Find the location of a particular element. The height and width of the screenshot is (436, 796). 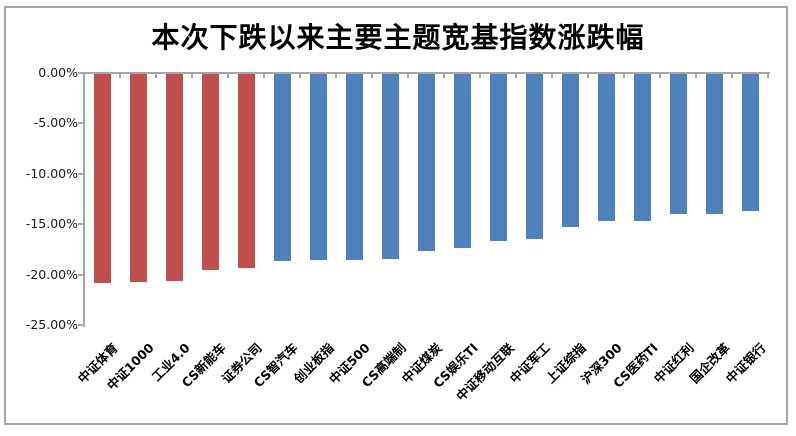

y-axis-tick-label: -20.00% is located at coordinates (51, 274).